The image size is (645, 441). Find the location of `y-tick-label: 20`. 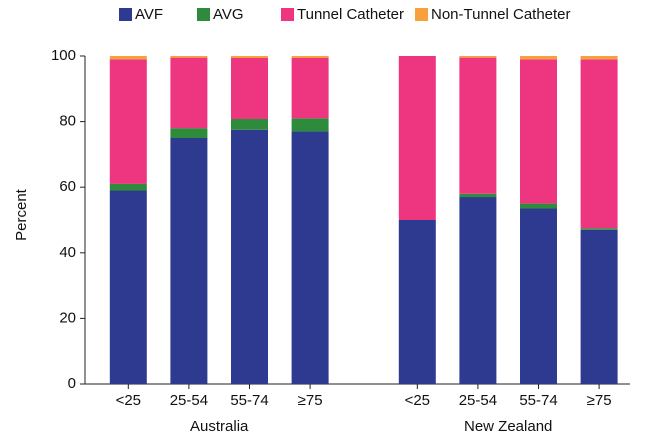

y-tick-label: 20 is located at coordinates (67, 317).